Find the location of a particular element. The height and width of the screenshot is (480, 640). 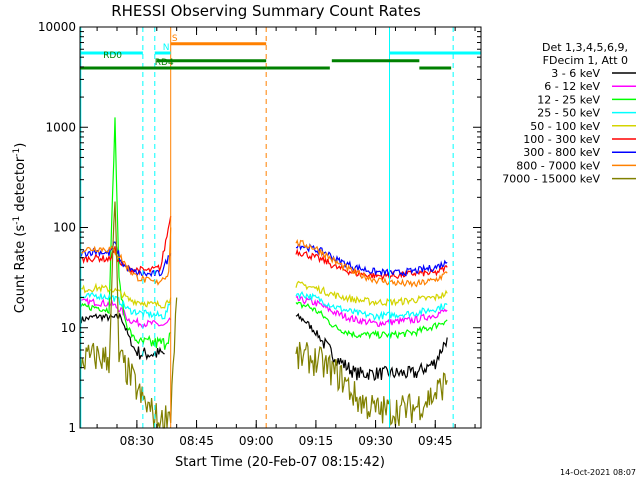

x-tick-label: 09:30 is located at coordinates (375, 441).